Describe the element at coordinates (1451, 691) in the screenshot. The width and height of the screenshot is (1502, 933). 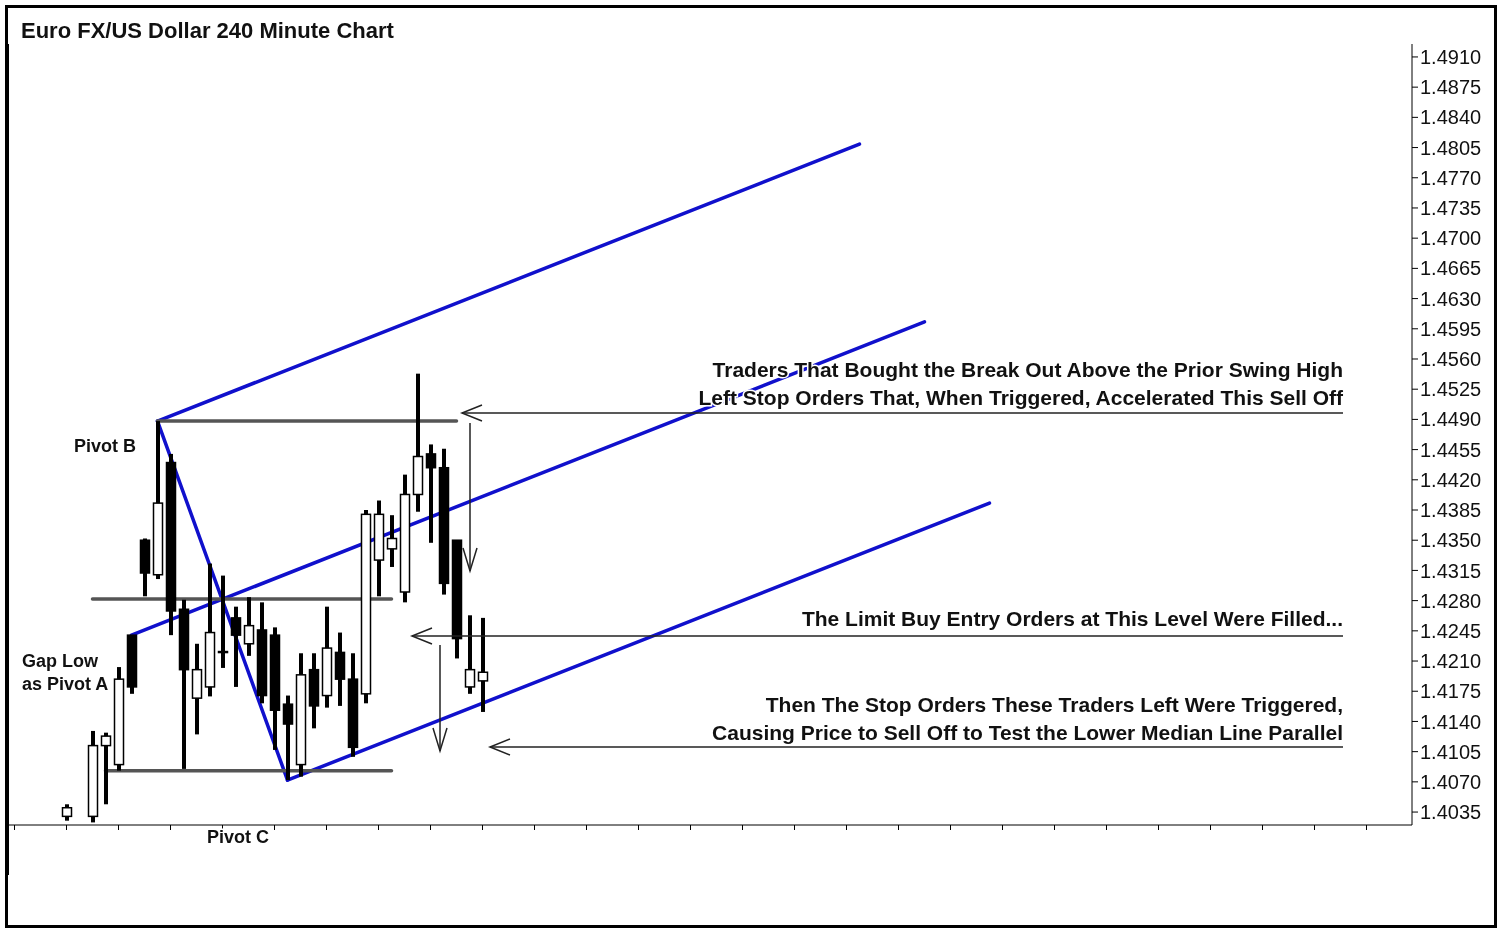
I see `y-tick-label: 1.4175` at that location.